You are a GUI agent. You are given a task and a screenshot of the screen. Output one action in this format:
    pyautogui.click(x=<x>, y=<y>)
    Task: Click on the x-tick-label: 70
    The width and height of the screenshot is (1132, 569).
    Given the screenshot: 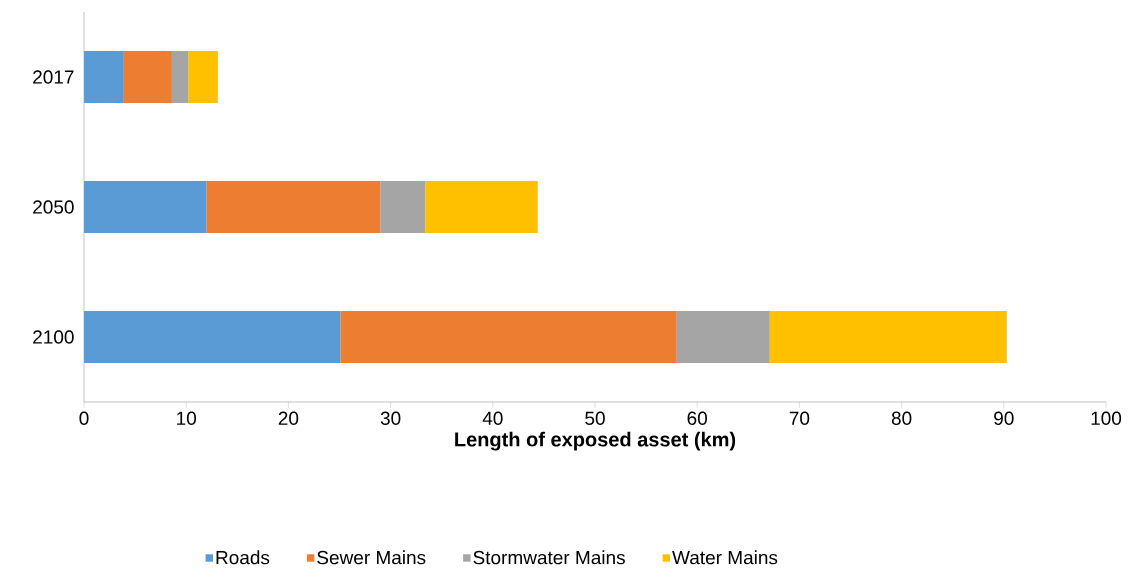 What is the action you would take?
    pyautogui.click(x=799, y=418)
    